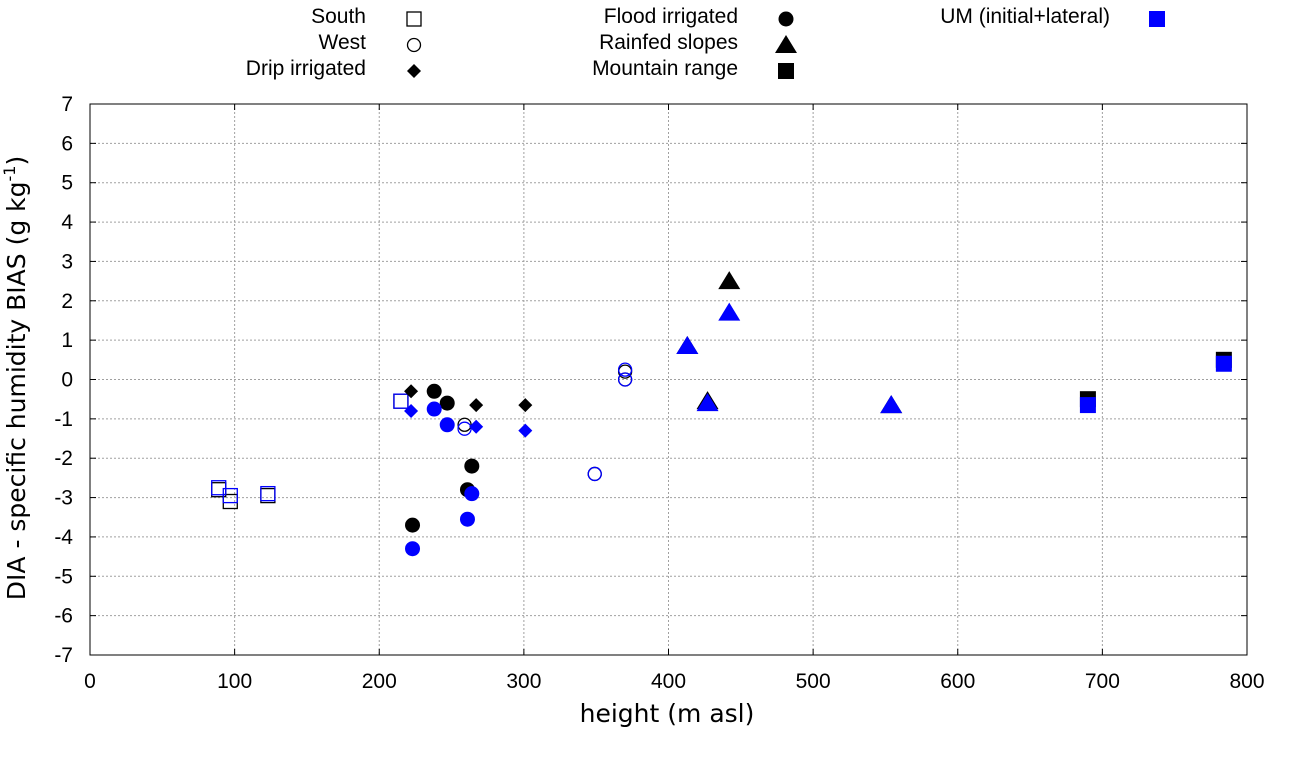  What do you see at coordinates (957, 681) in the screenshot?
I see `x-tick-label: 600` at bounding box center [957, 681].